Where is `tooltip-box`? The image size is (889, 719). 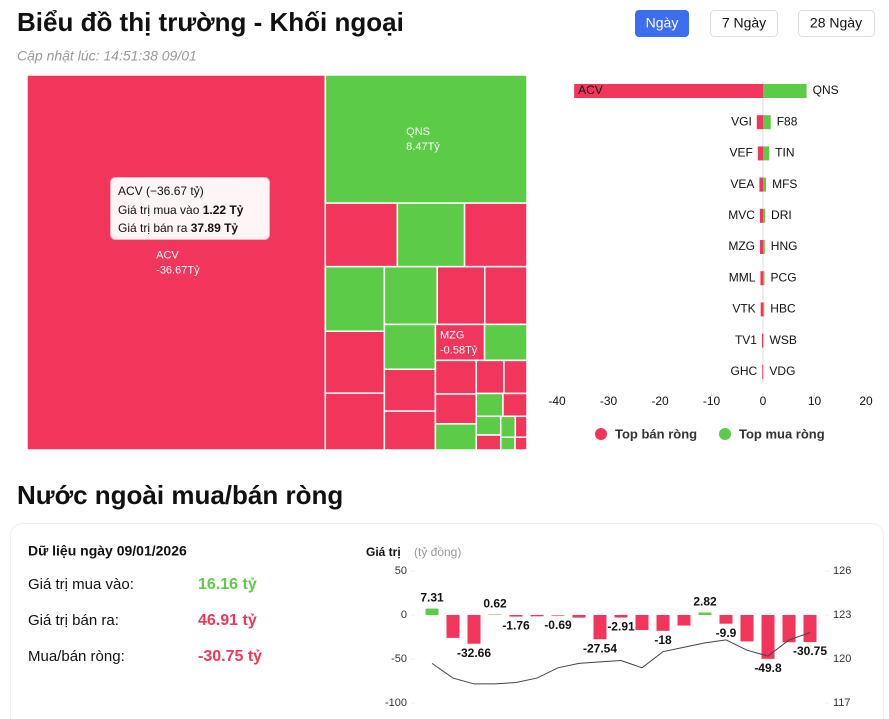 tooltip-box is located at coordinates (190, 208).